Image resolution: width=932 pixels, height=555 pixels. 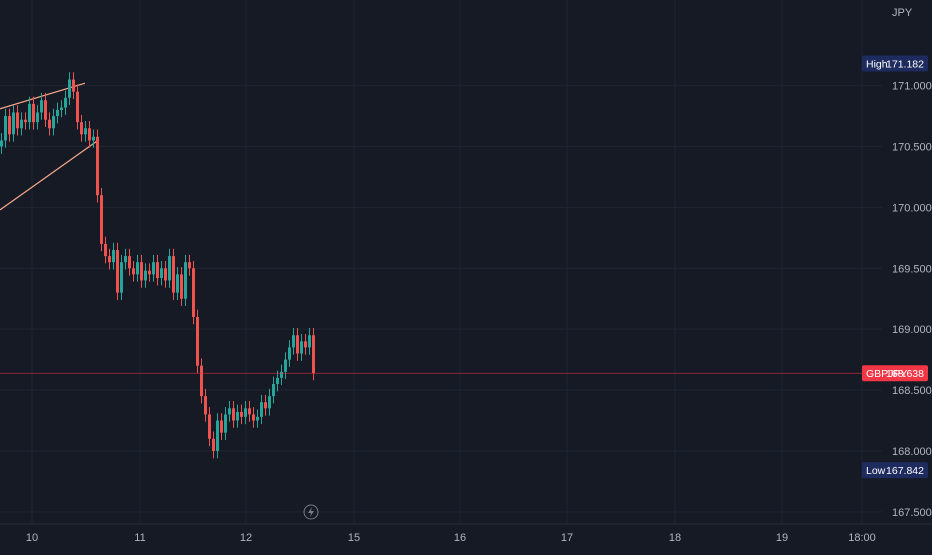 I want to click on last-price-badge-bg, so click(x=895, y=373).